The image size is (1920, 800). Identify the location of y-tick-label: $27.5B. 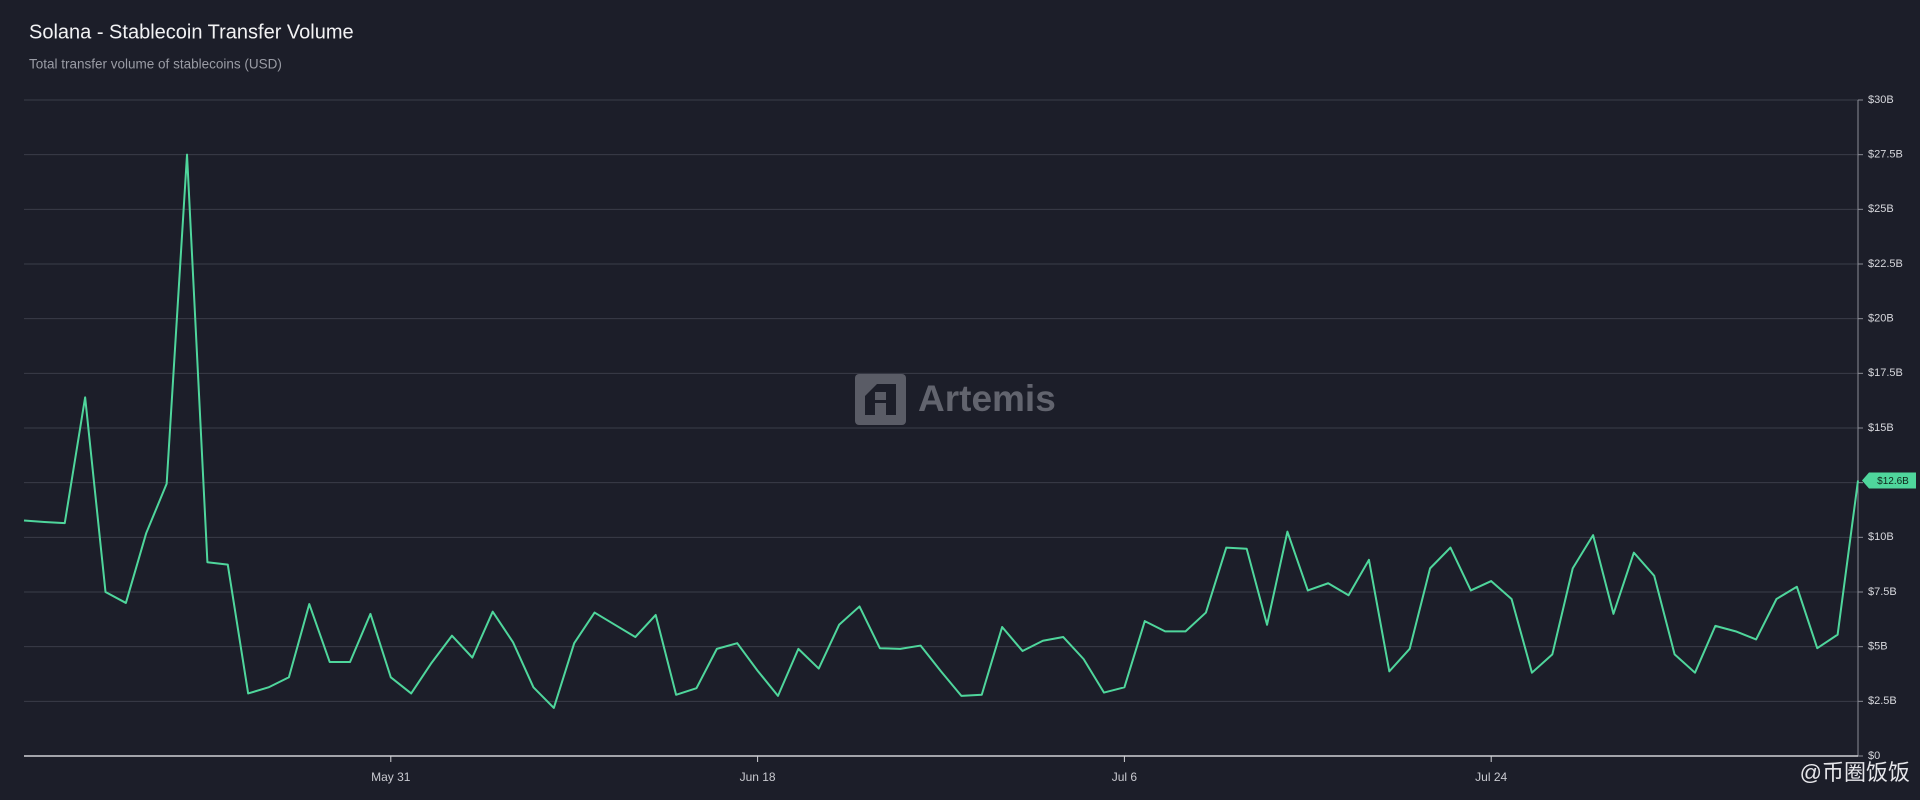
(1885, 155).